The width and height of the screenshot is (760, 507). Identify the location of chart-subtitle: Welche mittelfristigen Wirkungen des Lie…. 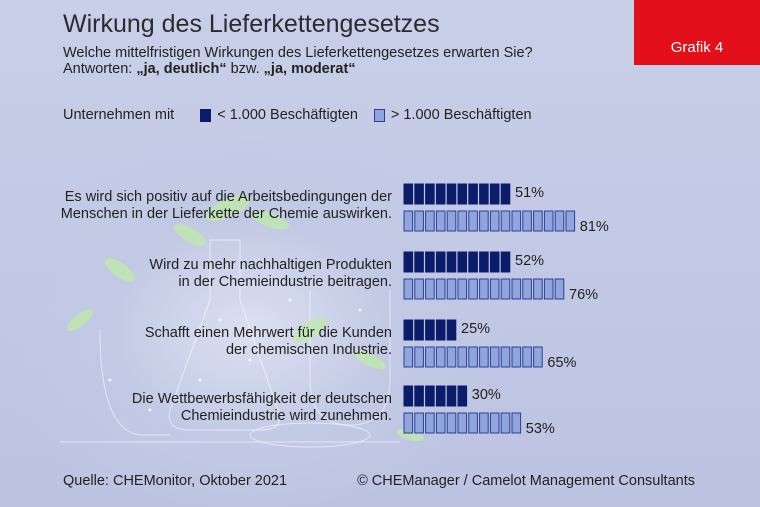
(298, 61).